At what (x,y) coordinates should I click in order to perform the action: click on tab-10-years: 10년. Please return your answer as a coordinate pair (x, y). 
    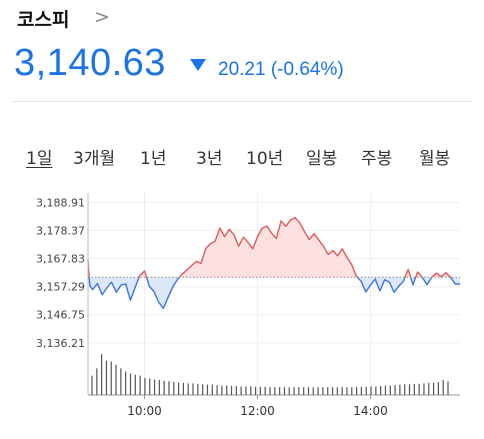
    Looking at the image, I should click on (265, 159).